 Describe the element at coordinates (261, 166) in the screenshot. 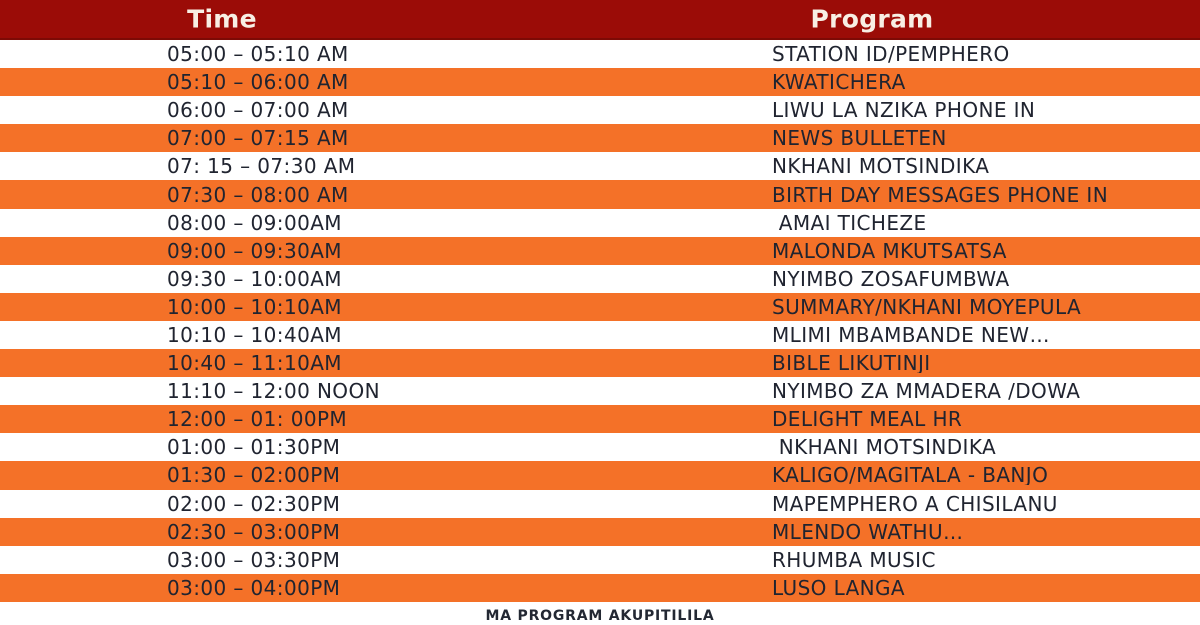

I see `time-cell: 07: 15 – 07:30 AM` at that location.